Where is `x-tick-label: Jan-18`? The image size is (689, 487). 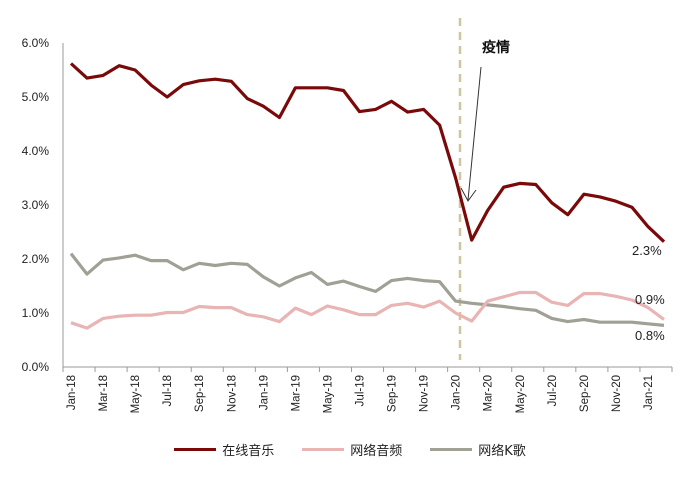 x-tick-label: Jan-18 is located at coordinates (72, 392).